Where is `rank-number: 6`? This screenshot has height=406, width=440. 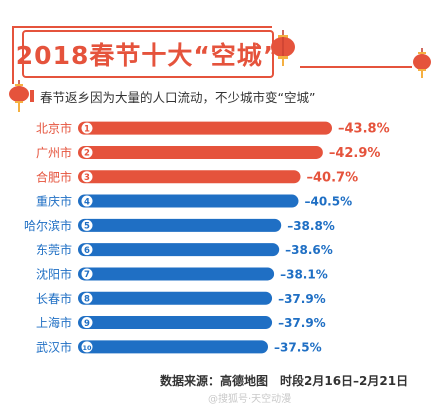 rank-number: 6 is located at coordinates (87, 251).